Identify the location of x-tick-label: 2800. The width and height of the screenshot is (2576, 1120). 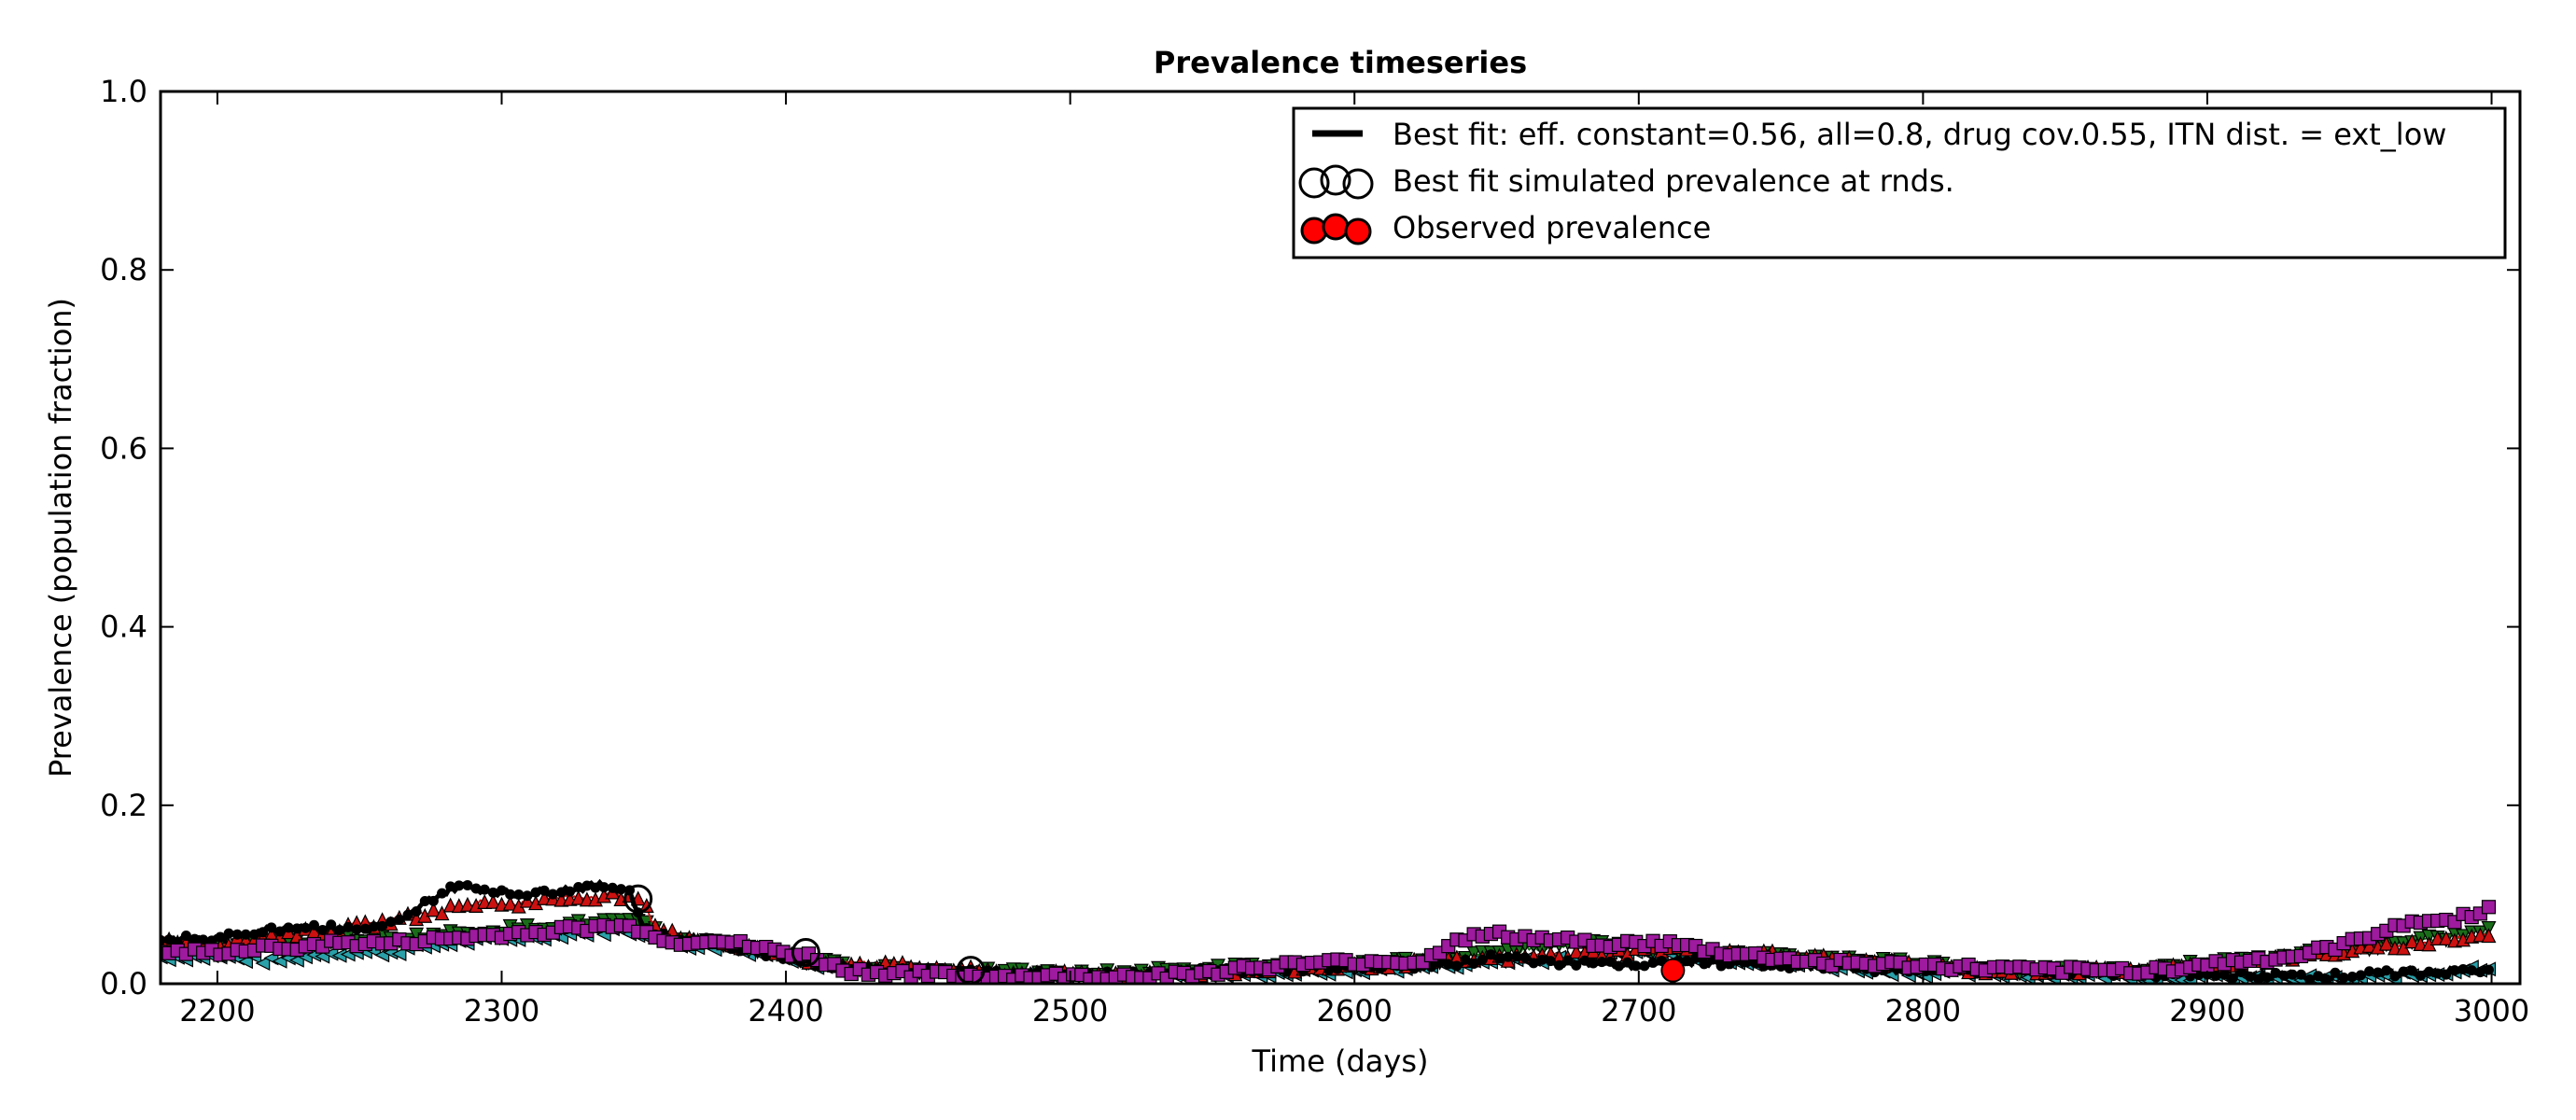
(1923, 1011).